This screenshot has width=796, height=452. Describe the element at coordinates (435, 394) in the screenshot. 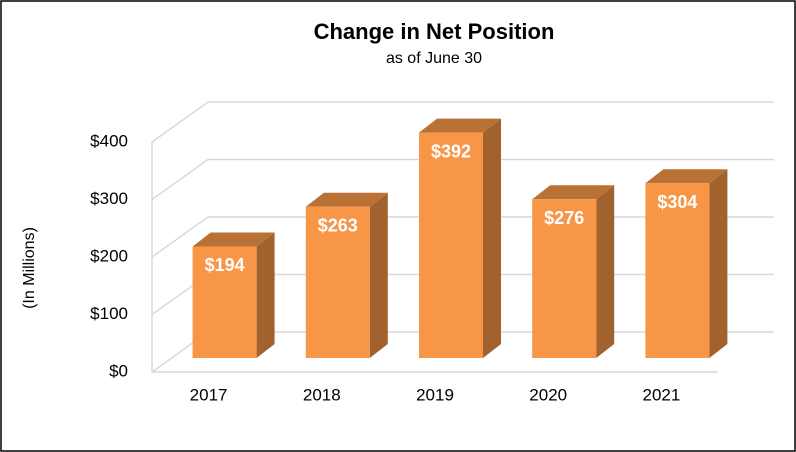

I see `x-tick-label: 2019` at that location.